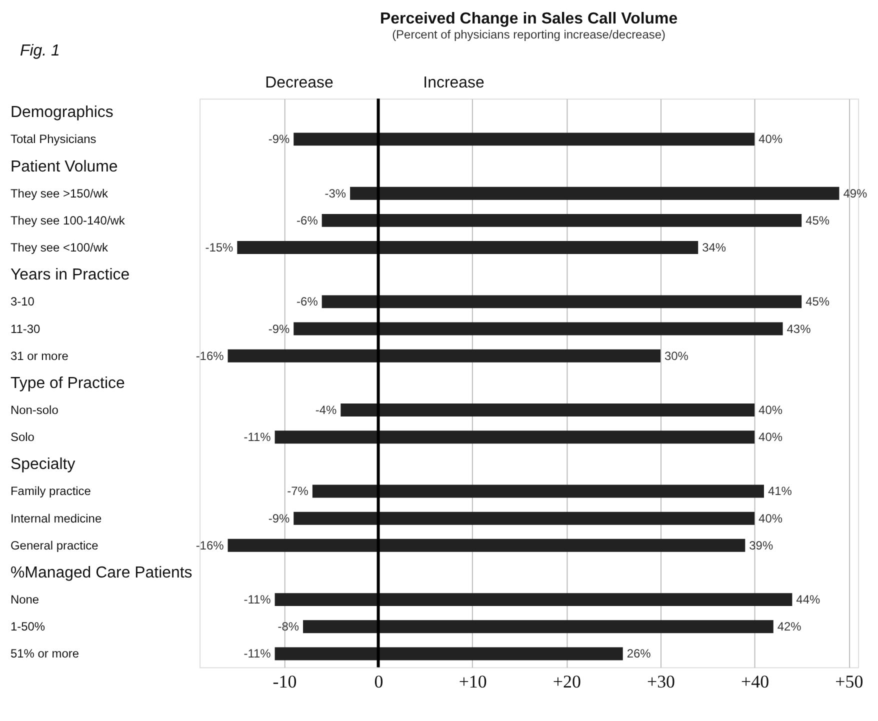 Image resolution: width=878 pixels, height=721 pixels. Describe the element at coordinates (472, 682) in the screenshot. I see `x-tick-label: +10` at that location.